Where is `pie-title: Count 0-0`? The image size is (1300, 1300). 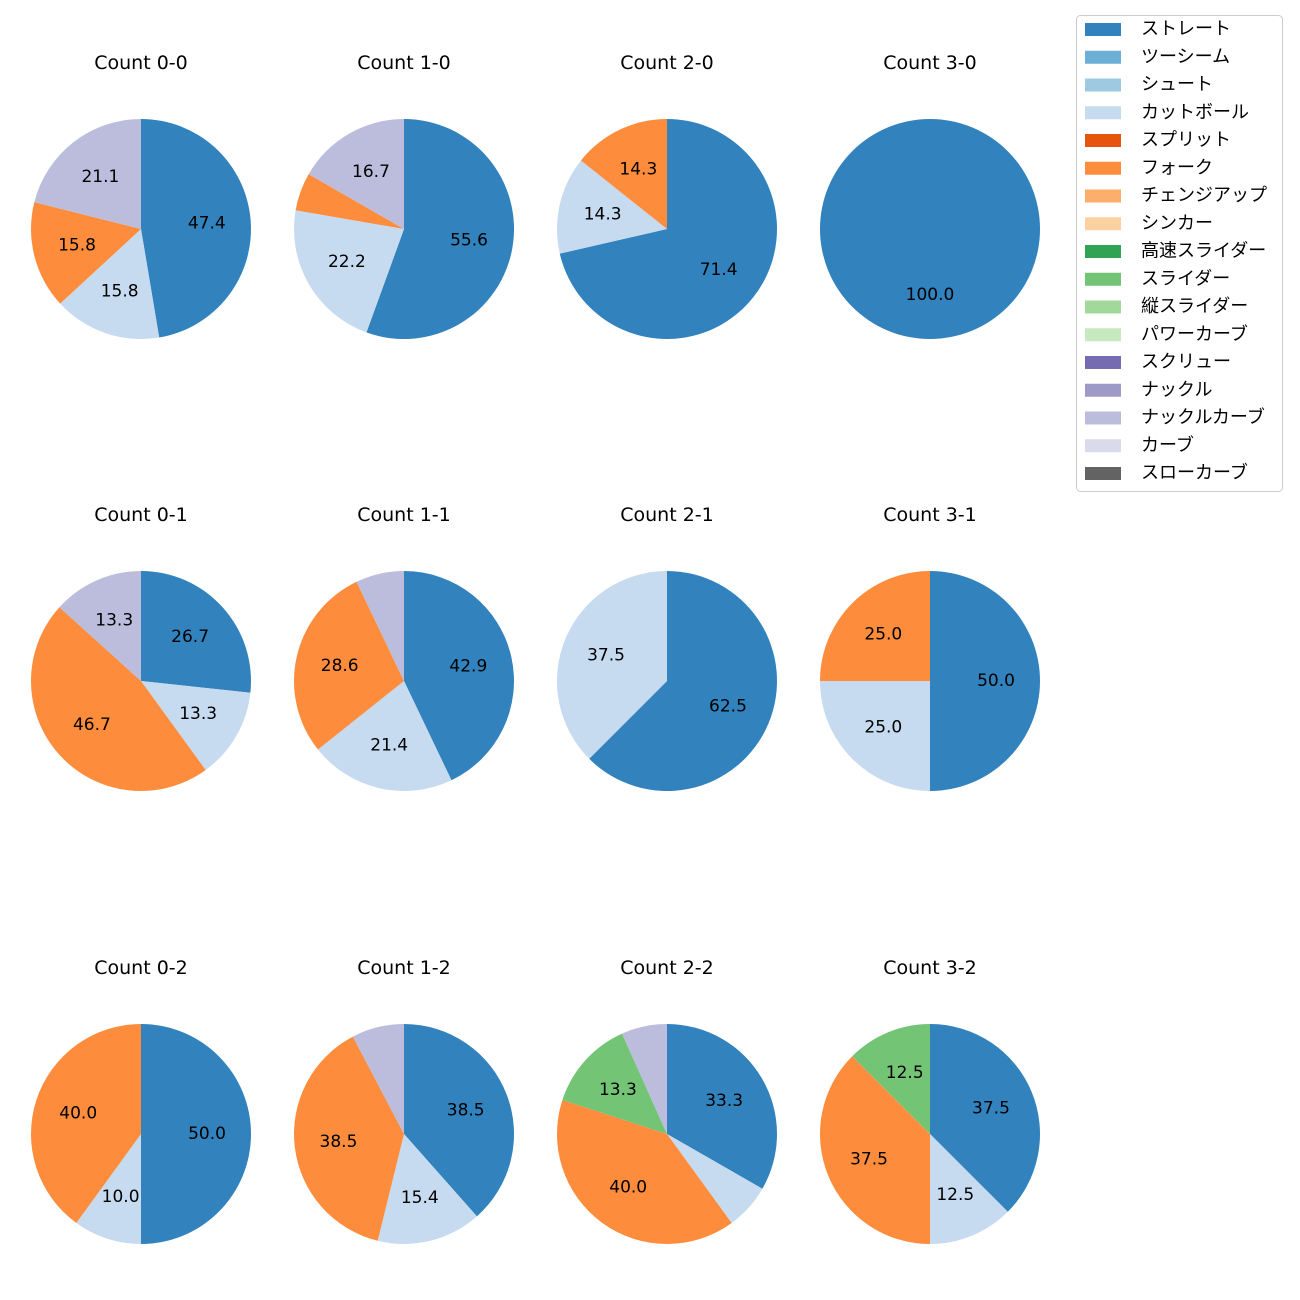 pie-title: Count 0-0 is located at coordinates (141, 63).